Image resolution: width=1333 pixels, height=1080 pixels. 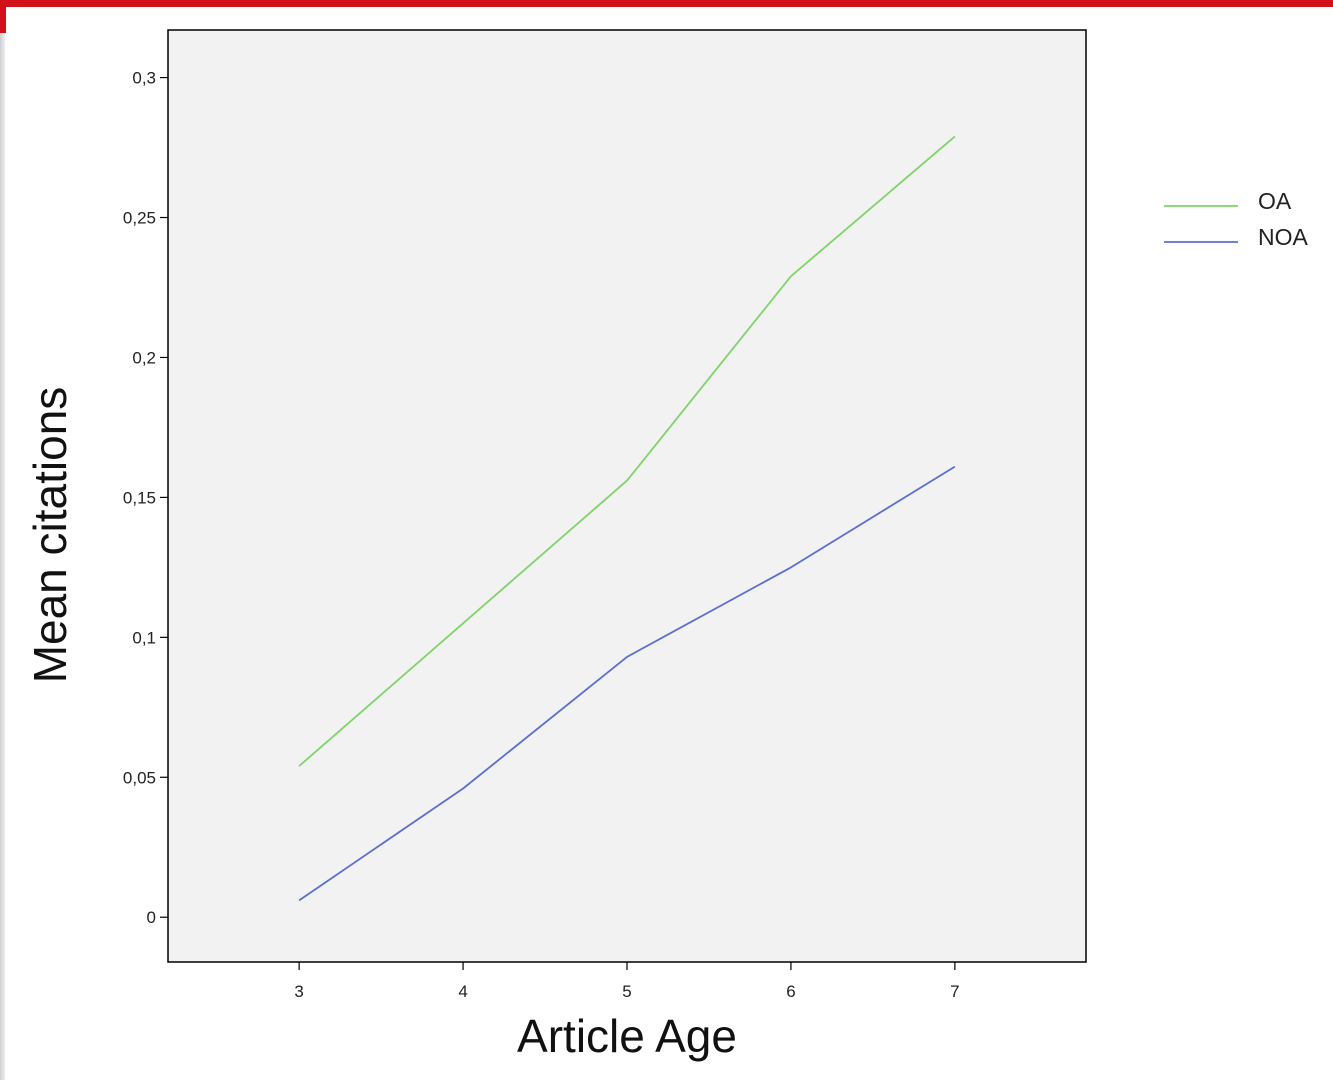 I want to click on x-tick-label: 5, so click(x=626, y=991).